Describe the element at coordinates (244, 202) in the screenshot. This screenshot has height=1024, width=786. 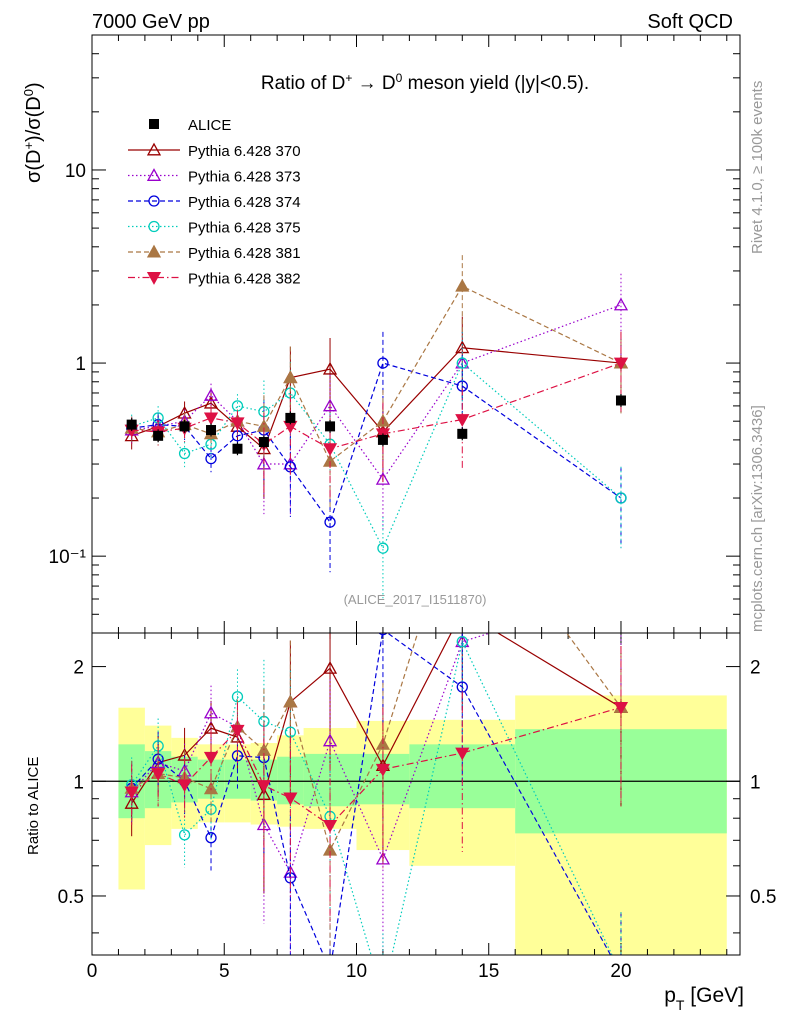
I see `legend-label: Pythia 6.428 374` at that location.